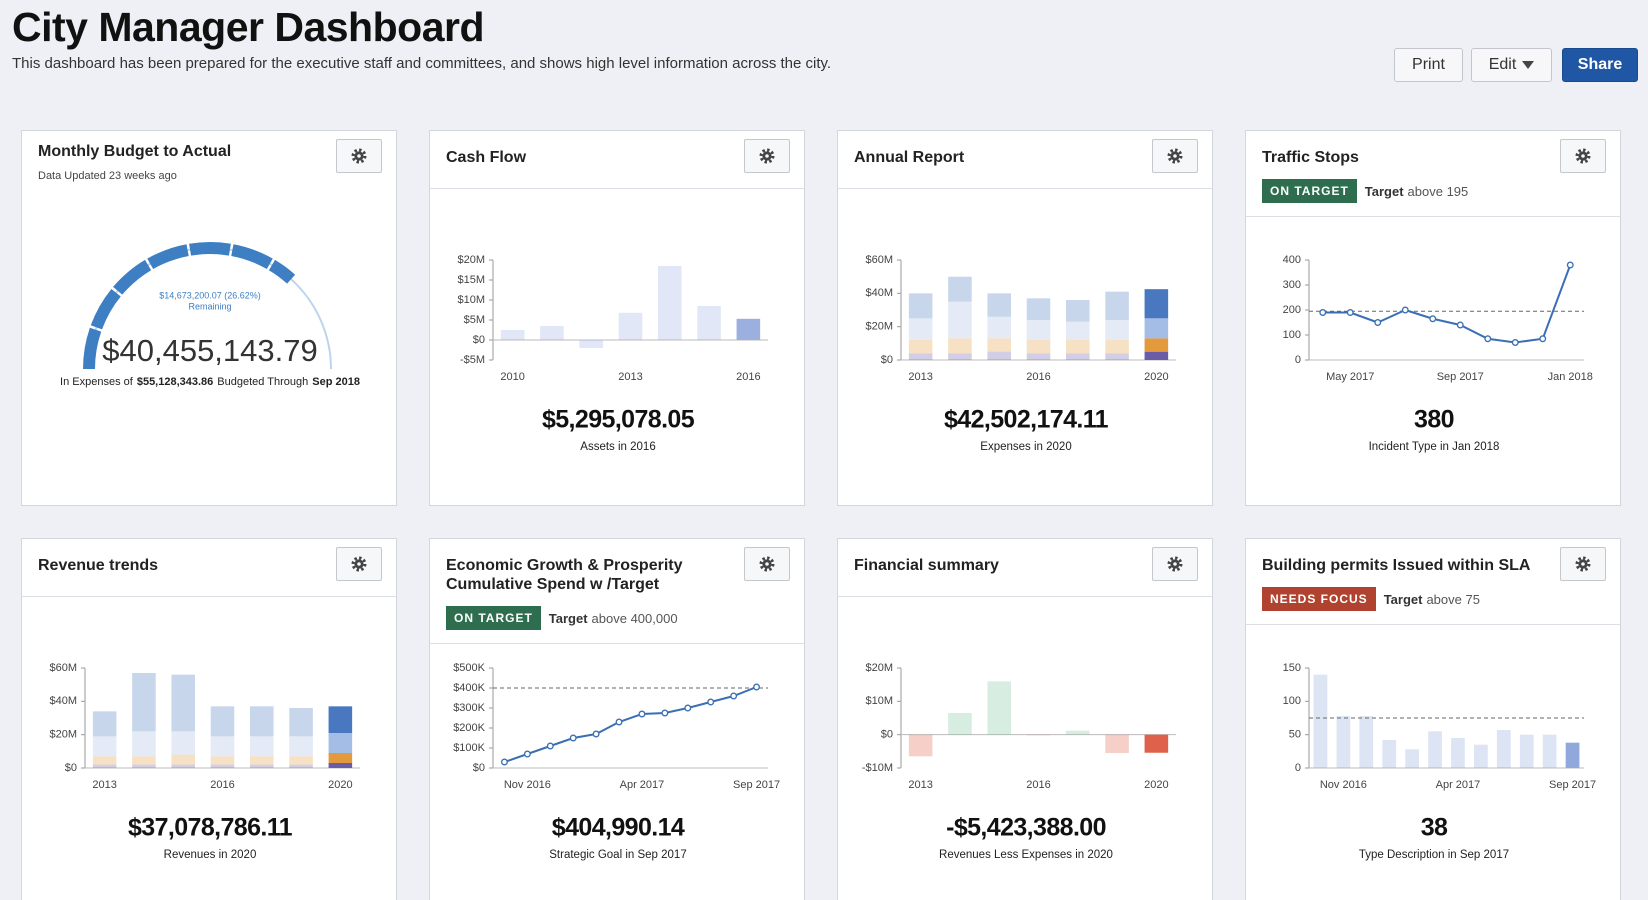 This screenshot has height=900, width=1648. What do you see at coordinates (1403, 599) in the screenshot?
I see `target-text: Target` at bounding box center [1403, 599].